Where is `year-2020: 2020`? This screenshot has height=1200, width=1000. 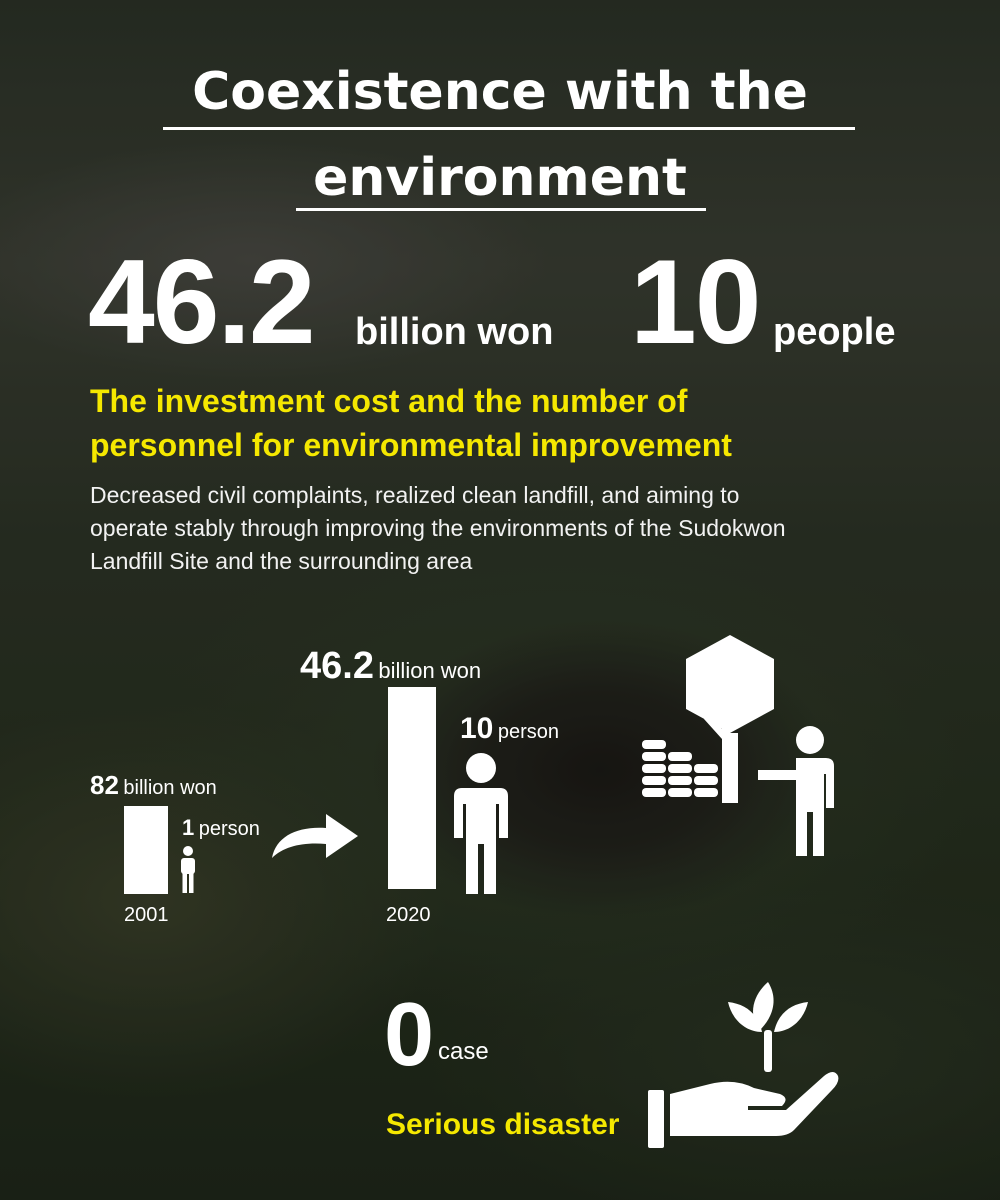 year-2020: 2020 is located at coordinates (408, 915).